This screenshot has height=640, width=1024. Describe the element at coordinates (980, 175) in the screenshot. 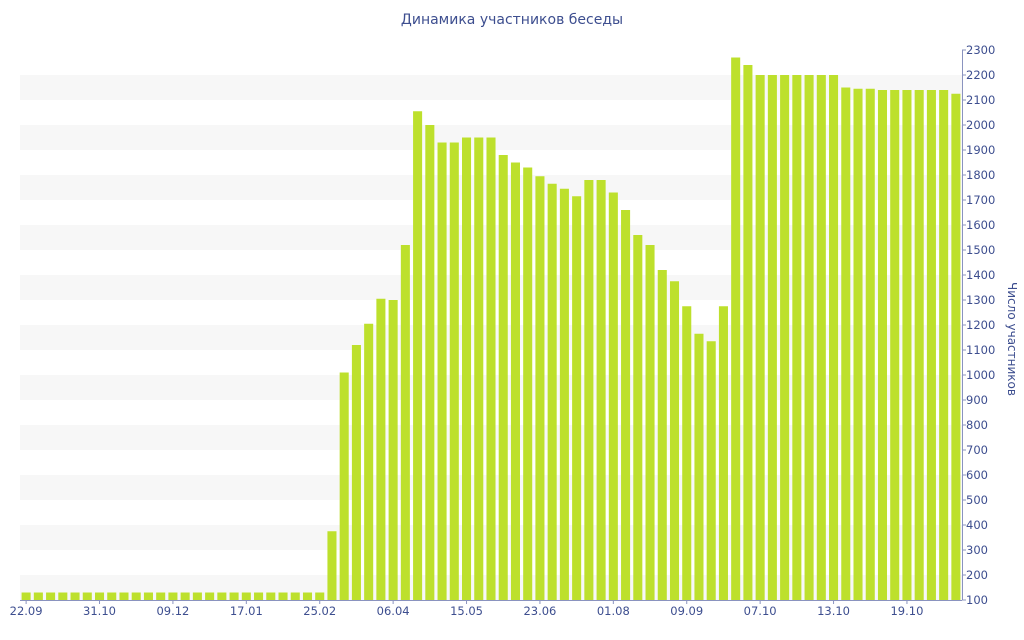

I see `y-tick-label: 1800` at that location.